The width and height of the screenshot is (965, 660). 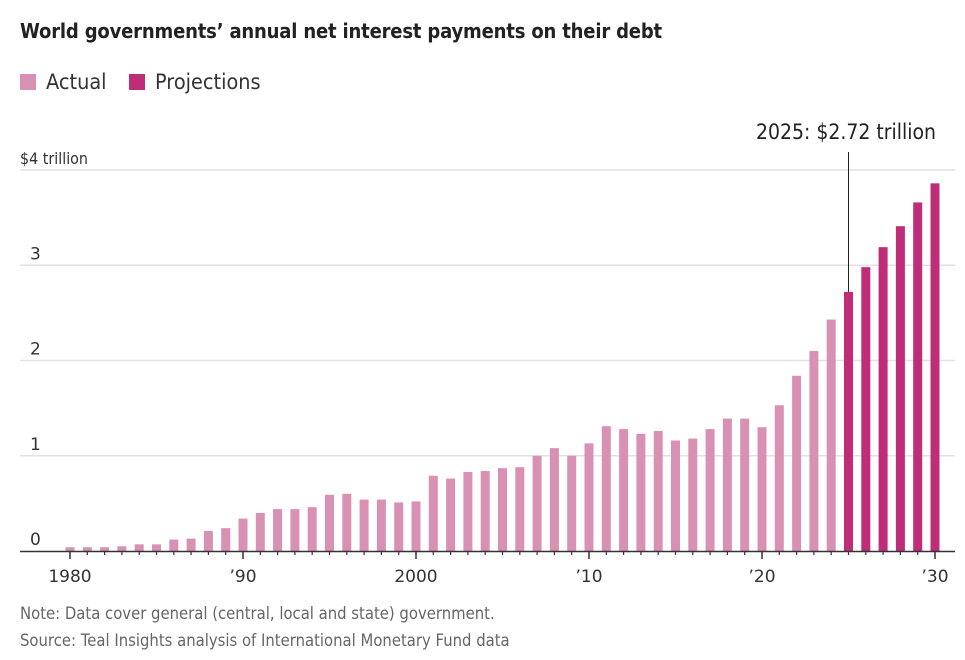 I want to click on bar-2026, so click(x=866, y=409).